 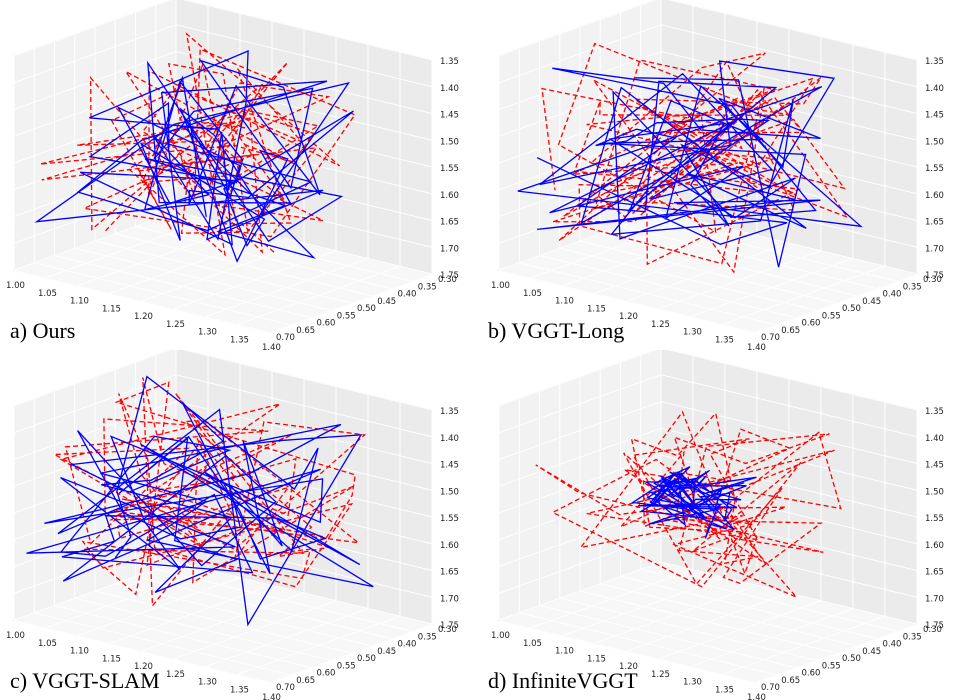 I want to click on y-tick-label: 0.35, so click(x=912, y=637).